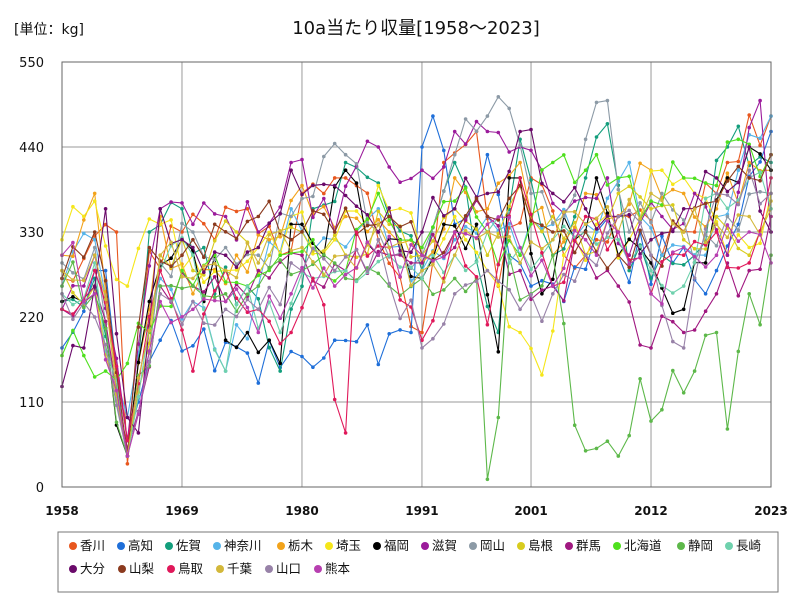  Describe the element at coordinates (142, 568) in the screenshot. I see `legend-label: 山梨` at that location.